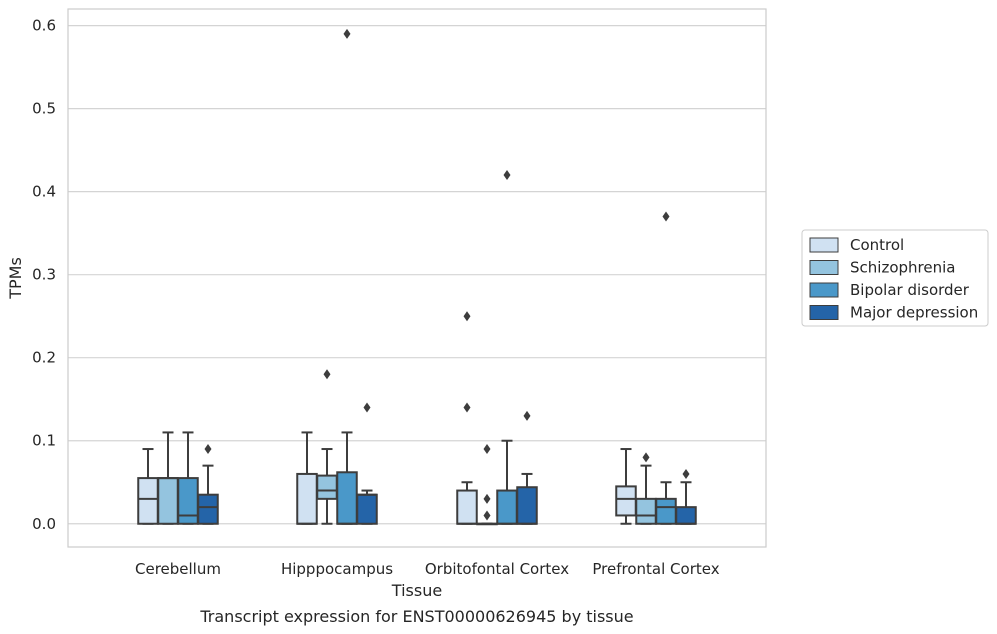  I want to click on y-tick-label: 0.6, so click(44, 26).